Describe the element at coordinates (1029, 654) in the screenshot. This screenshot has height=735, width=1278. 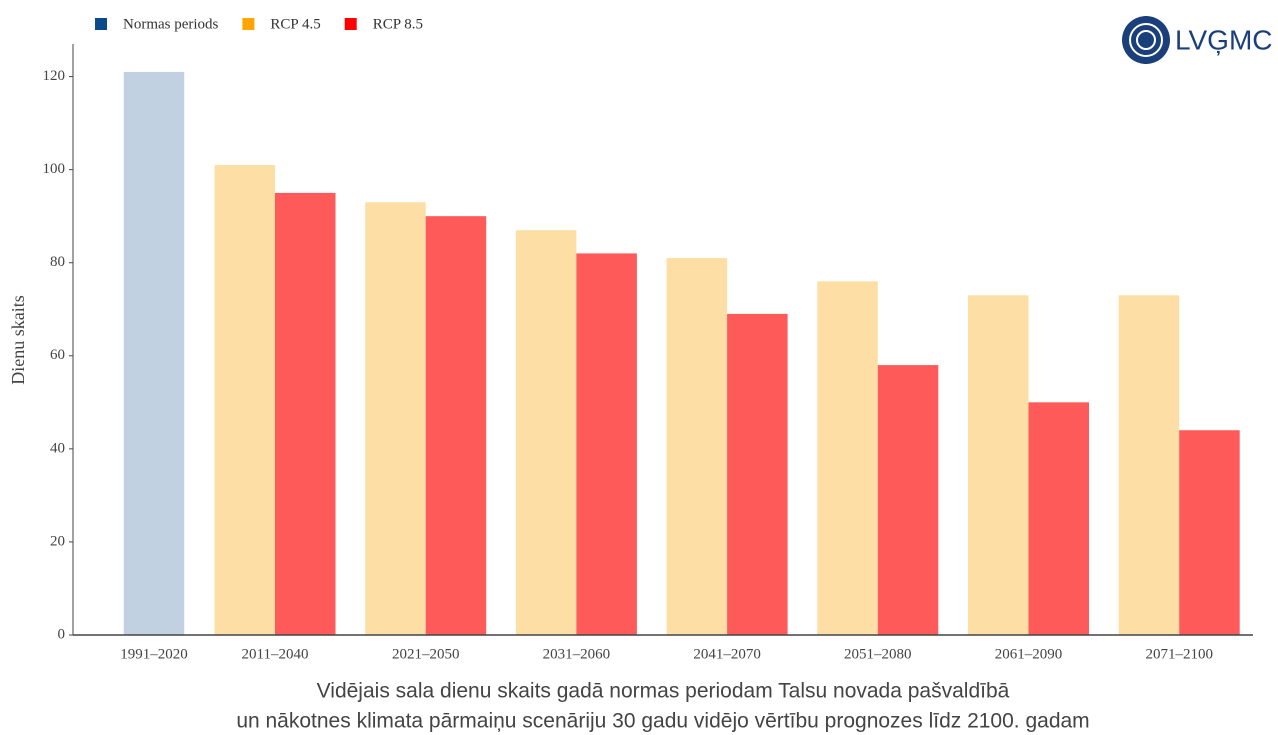
I see `x-tick-label: 2061–2090` at that location.